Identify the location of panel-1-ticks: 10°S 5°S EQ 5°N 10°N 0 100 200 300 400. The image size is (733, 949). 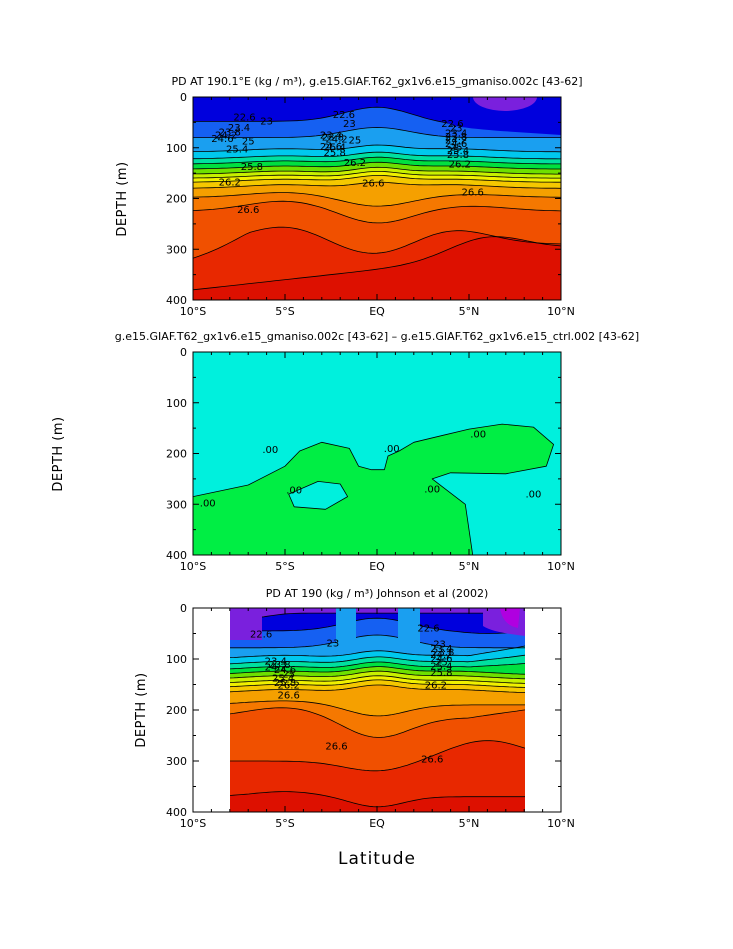
(370, 204).